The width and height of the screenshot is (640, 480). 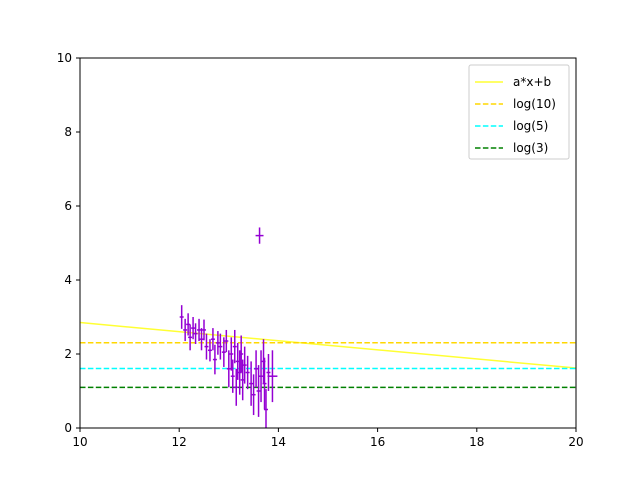 I want to click on legend: a*x+b log(10) log(5) log(3), so click(x=519, y=112).